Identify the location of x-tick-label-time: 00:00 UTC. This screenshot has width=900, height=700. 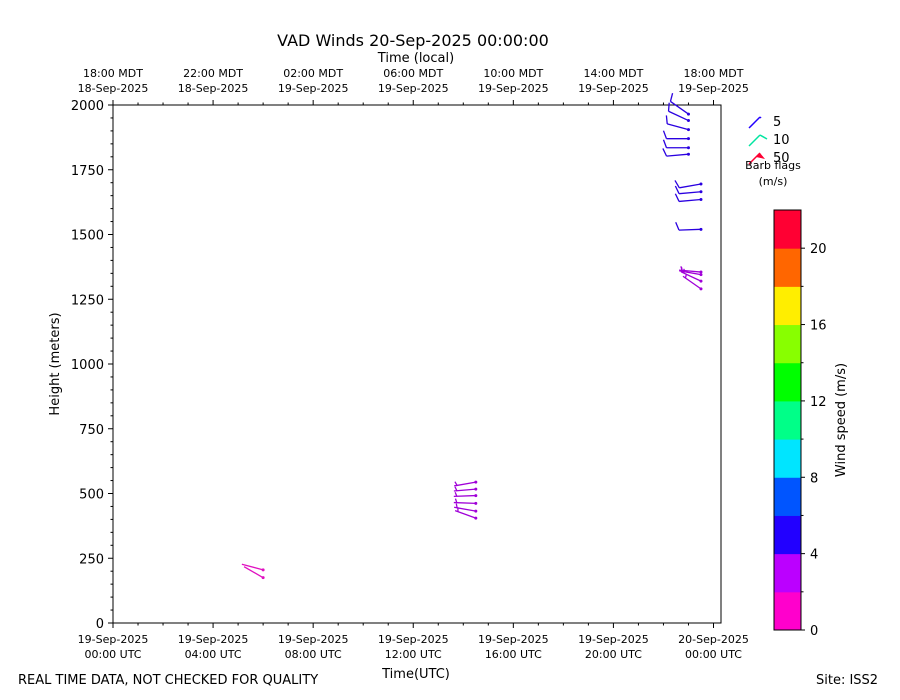
(112, 654).